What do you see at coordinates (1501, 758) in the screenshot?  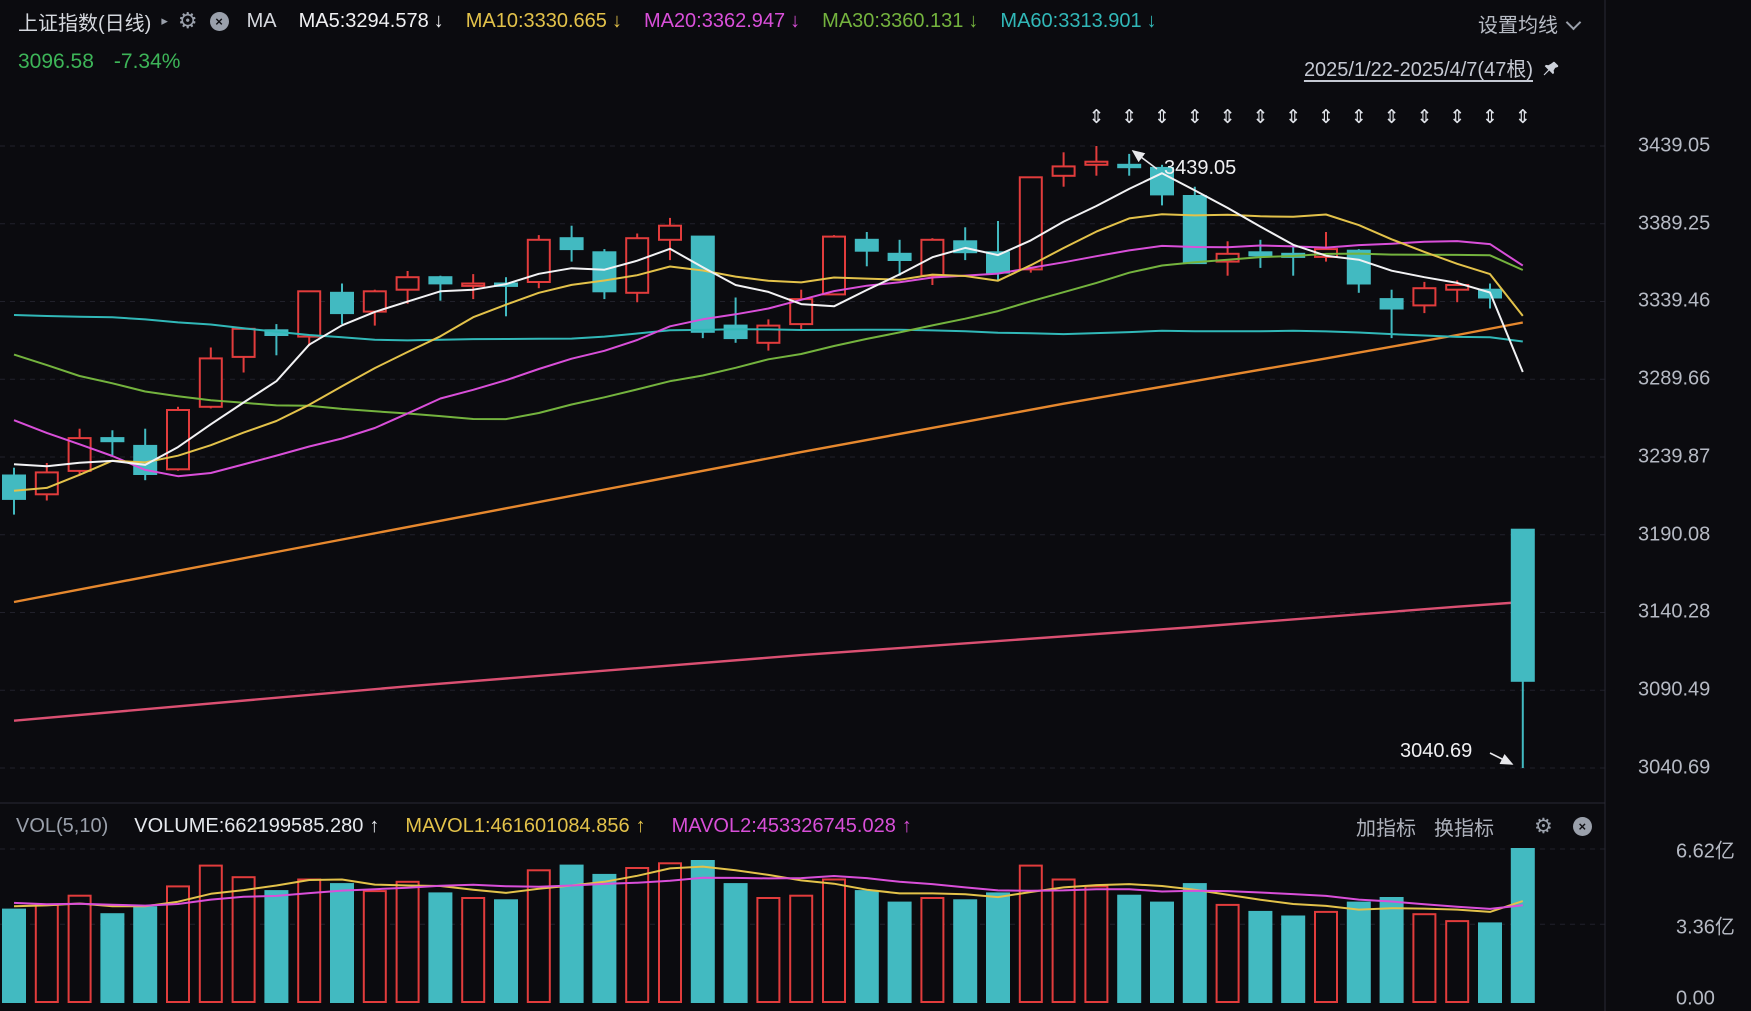 I see `low-arrow` at bounding box center [1501, 758].